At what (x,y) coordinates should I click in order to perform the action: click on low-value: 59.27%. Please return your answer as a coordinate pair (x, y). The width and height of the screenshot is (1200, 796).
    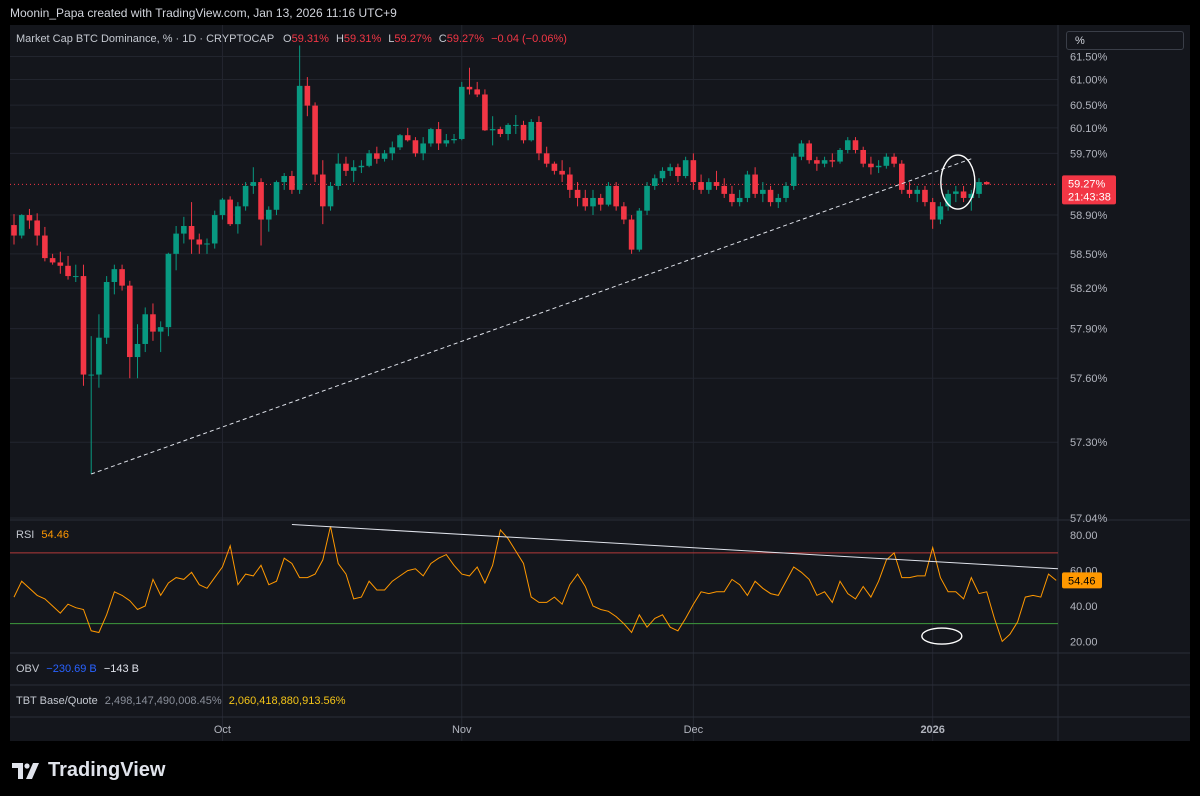
    Looking at the image, I should click on (413, 39).